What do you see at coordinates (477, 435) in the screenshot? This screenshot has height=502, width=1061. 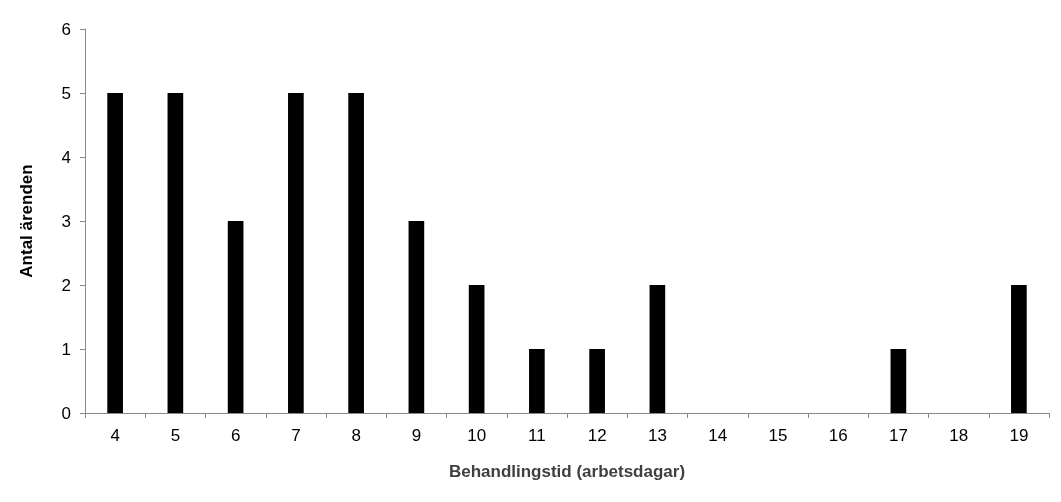 I see `x-tick-label: 10` at bounding box center [477, 435].